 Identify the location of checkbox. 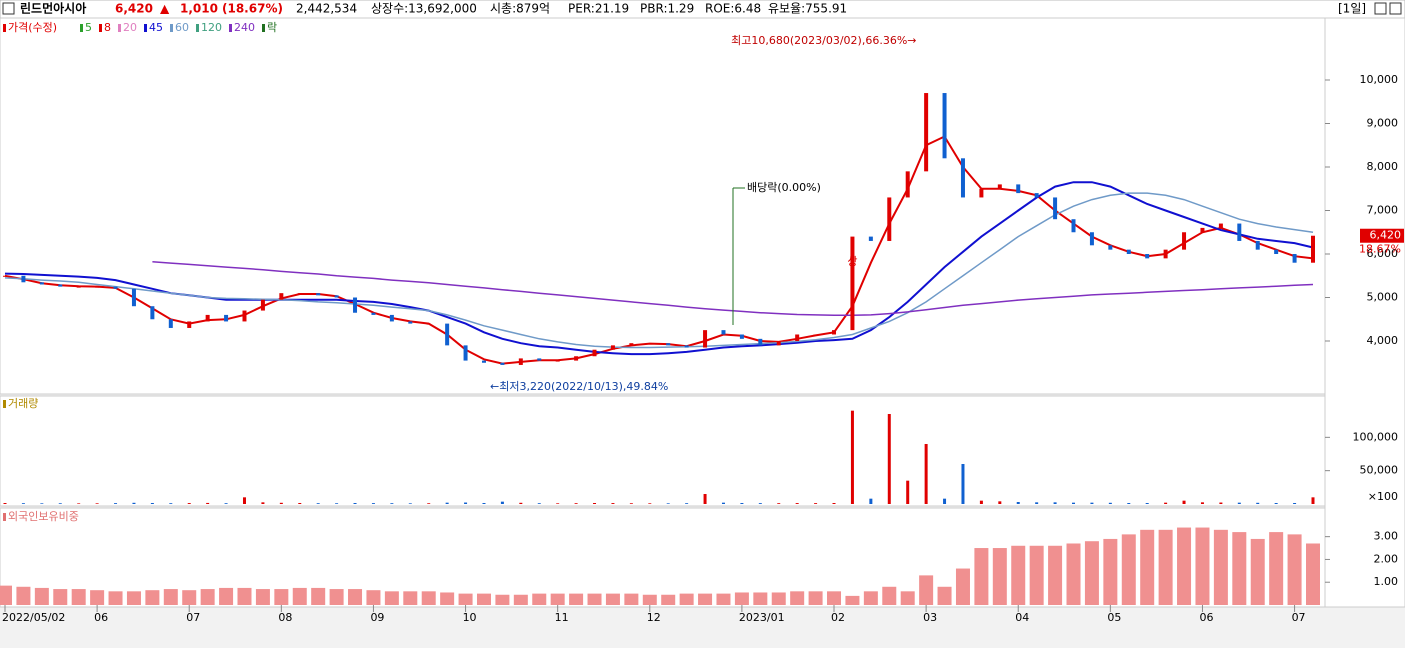
(8, 8).